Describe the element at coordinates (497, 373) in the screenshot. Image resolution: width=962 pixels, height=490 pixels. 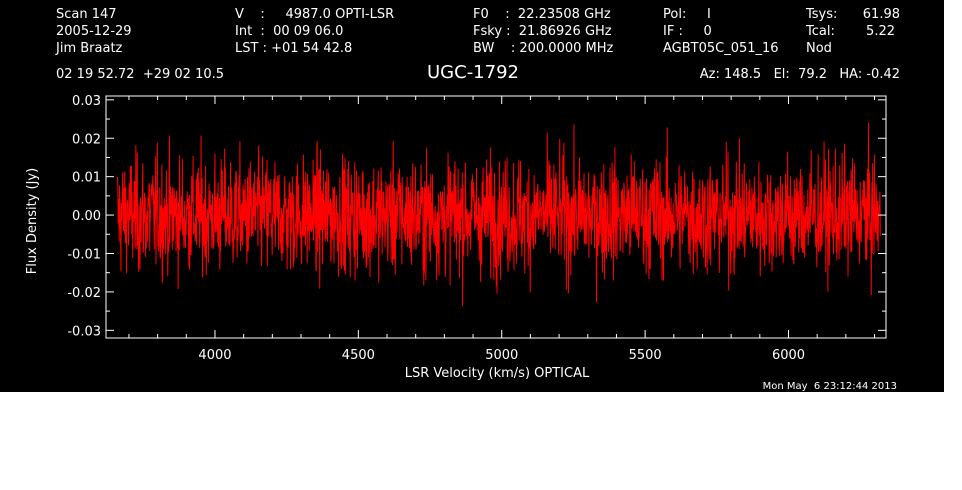
I see `x-axis-label: LSR Velocity (km/s) OPTICAL` at that location.